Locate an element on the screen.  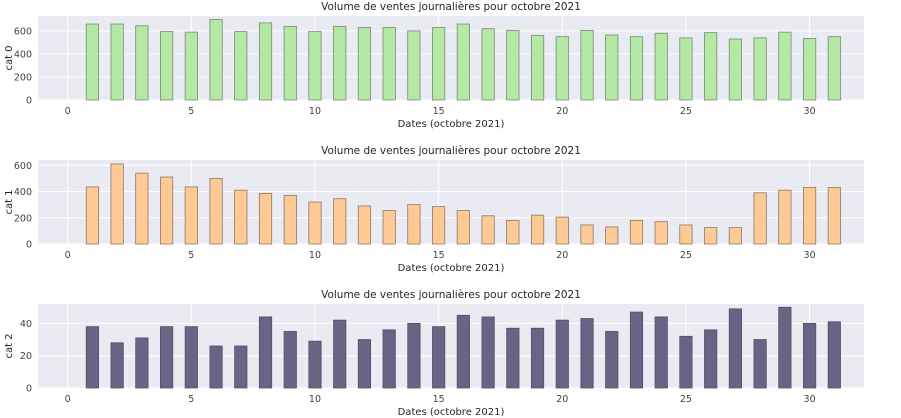
y-tick-label: 20 is located at coordinates (26, 356).